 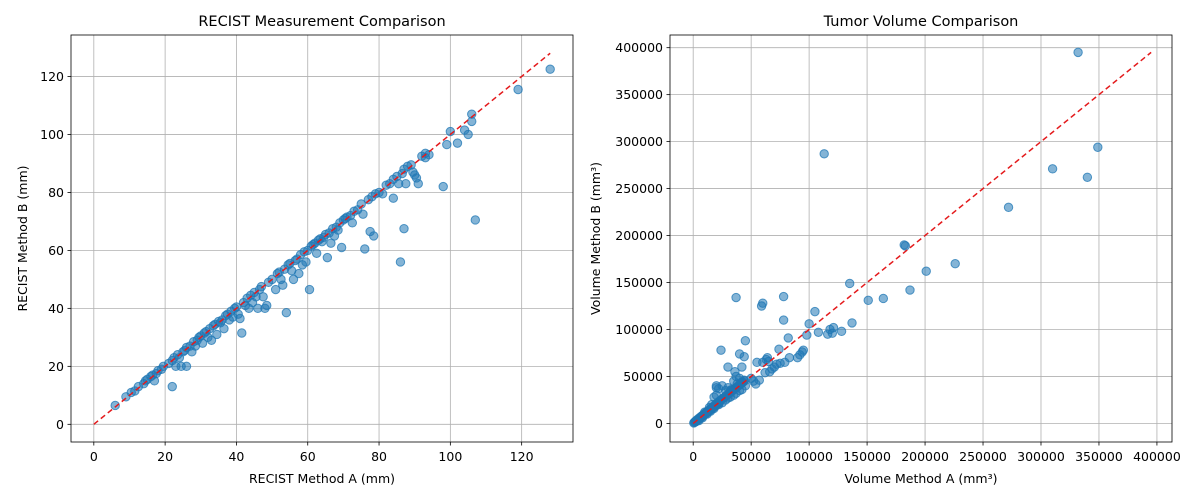 I want to click on y-tick-label: 300000, so click(x=639, y=141).